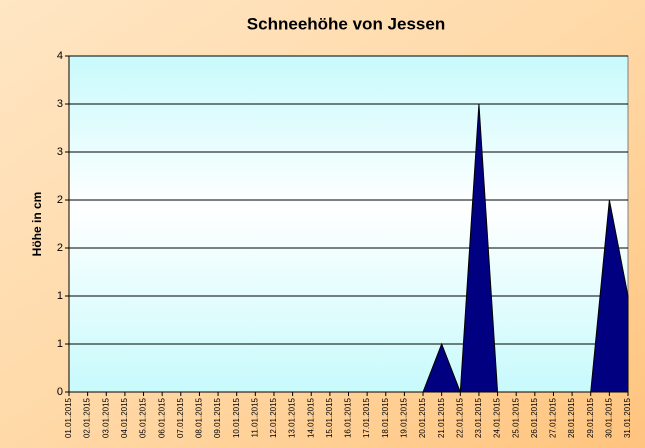 The height and width of the screenshot is (448, 645). Describe the element at coordinates (180, 417) in the screenshot. I see `x-tick-label: 07.01.2015` at that location.